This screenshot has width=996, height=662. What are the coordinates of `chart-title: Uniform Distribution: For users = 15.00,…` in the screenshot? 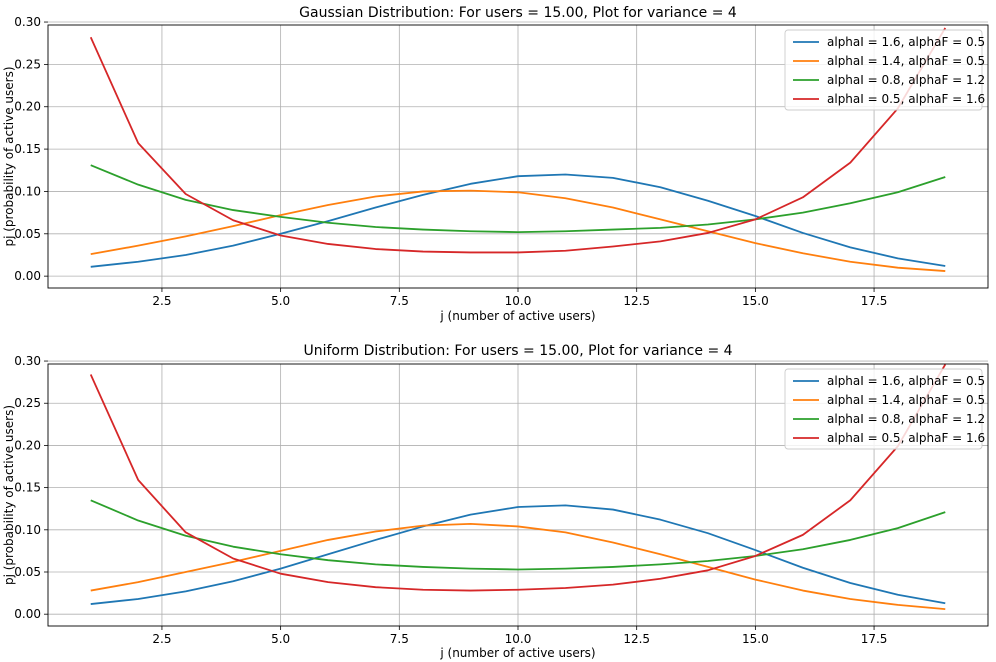 It's located at (517, 351).